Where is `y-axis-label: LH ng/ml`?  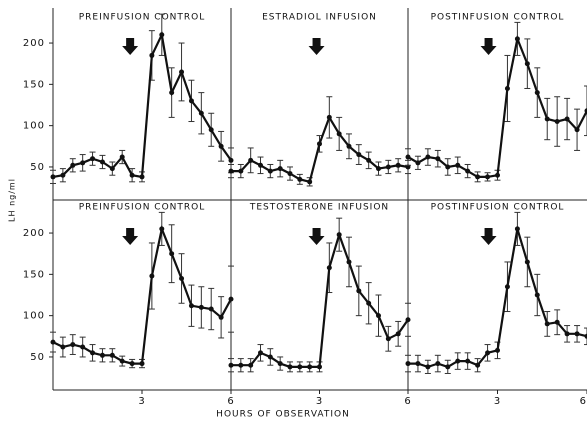
y-axis-label: LH ng/ml is located at coordinates (12, 200).